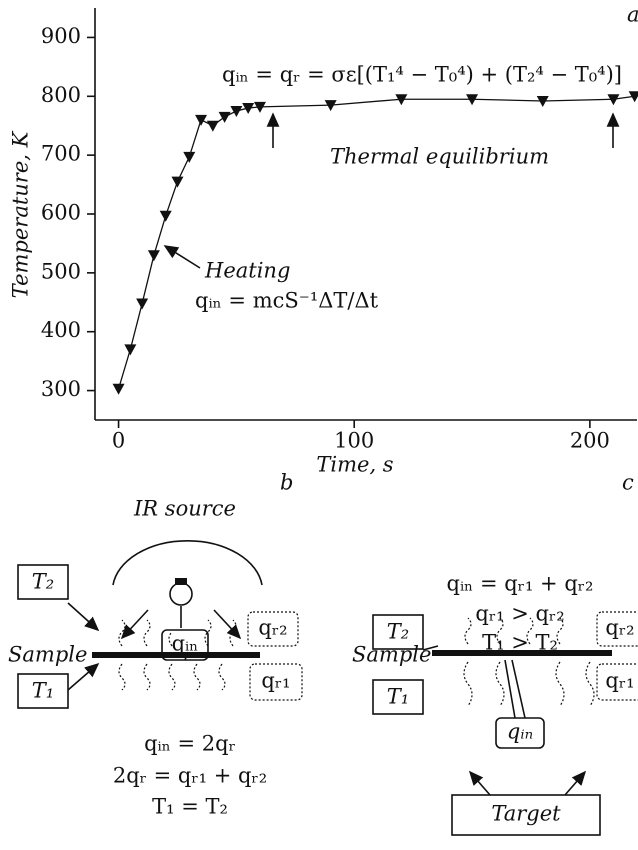  Describe the element at coordinates (118, 441) in the screenshot. I see `x-tick-label: 0` at that location.